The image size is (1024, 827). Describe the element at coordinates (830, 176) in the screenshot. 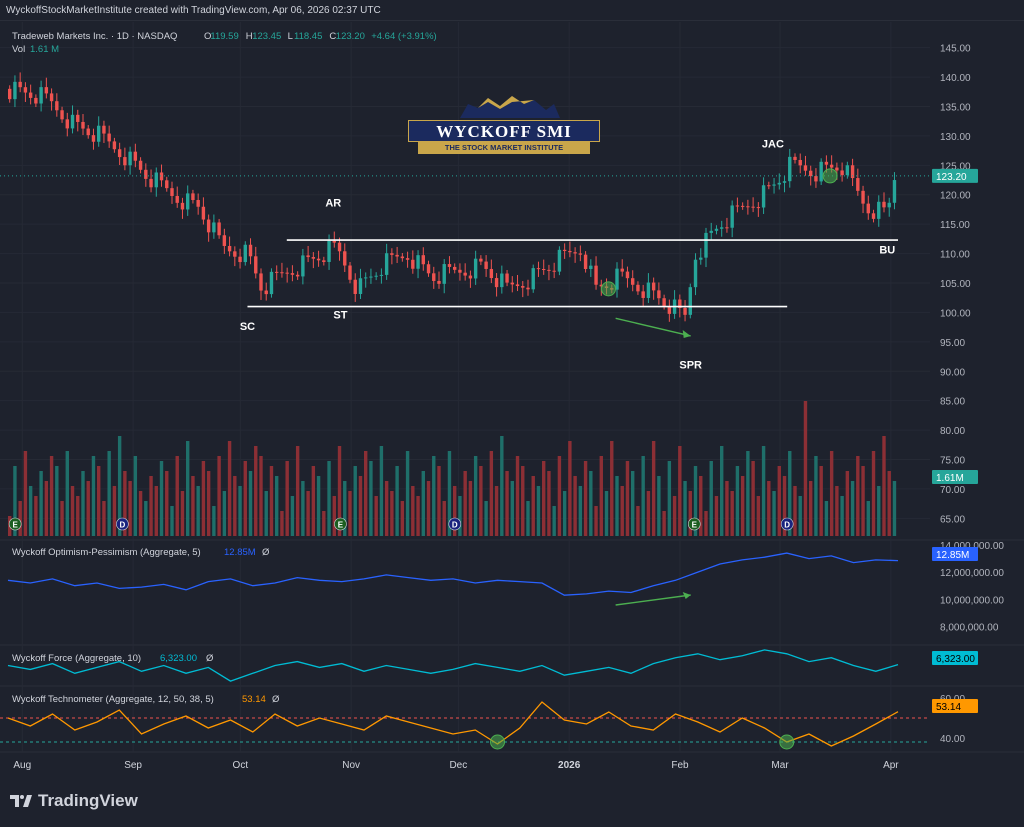

I see `highlight-marker` at that location.